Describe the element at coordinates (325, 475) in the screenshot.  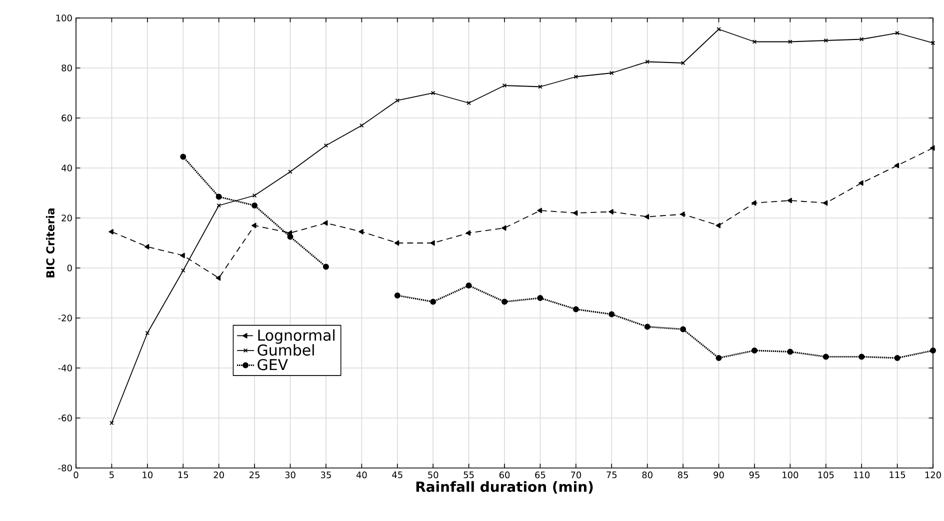
I see `x-tick-label: 35` at that location.